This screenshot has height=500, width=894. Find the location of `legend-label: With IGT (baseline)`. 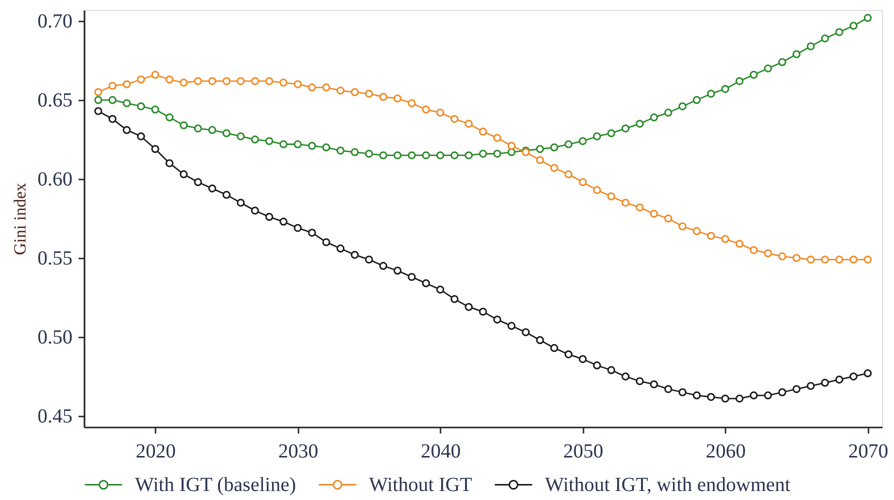

legend-label: With IGT (baseline) is located at coordinates (215, 485).